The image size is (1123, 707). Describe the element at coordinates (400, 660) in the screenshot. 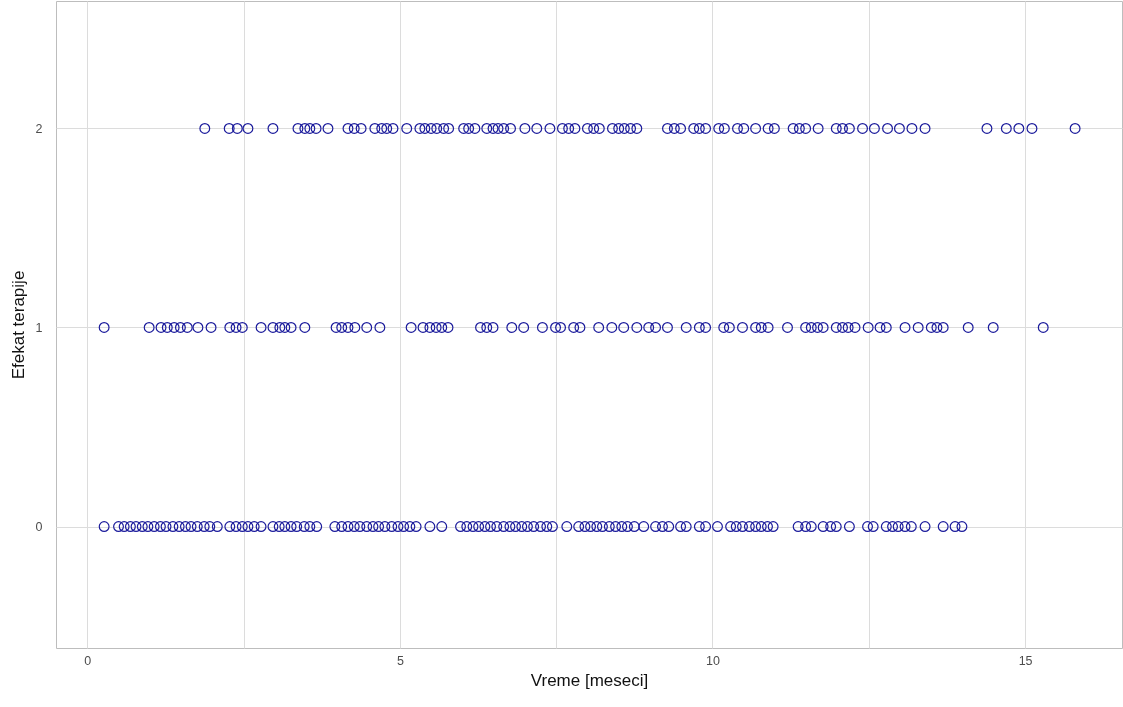

I see `x-tick-label: 5` at that location.